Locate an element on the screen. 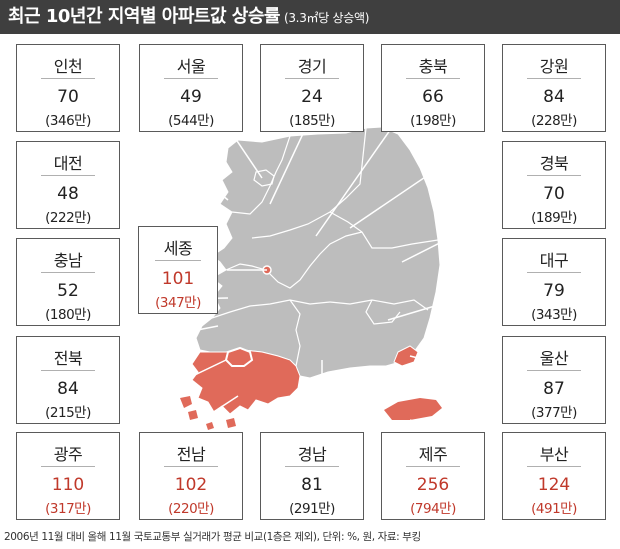 Image resolution: width=620 pixels, height=549 pixels. region-box-gyeongnam: 경남 81 (291만) is located at coordinates (312, 476).